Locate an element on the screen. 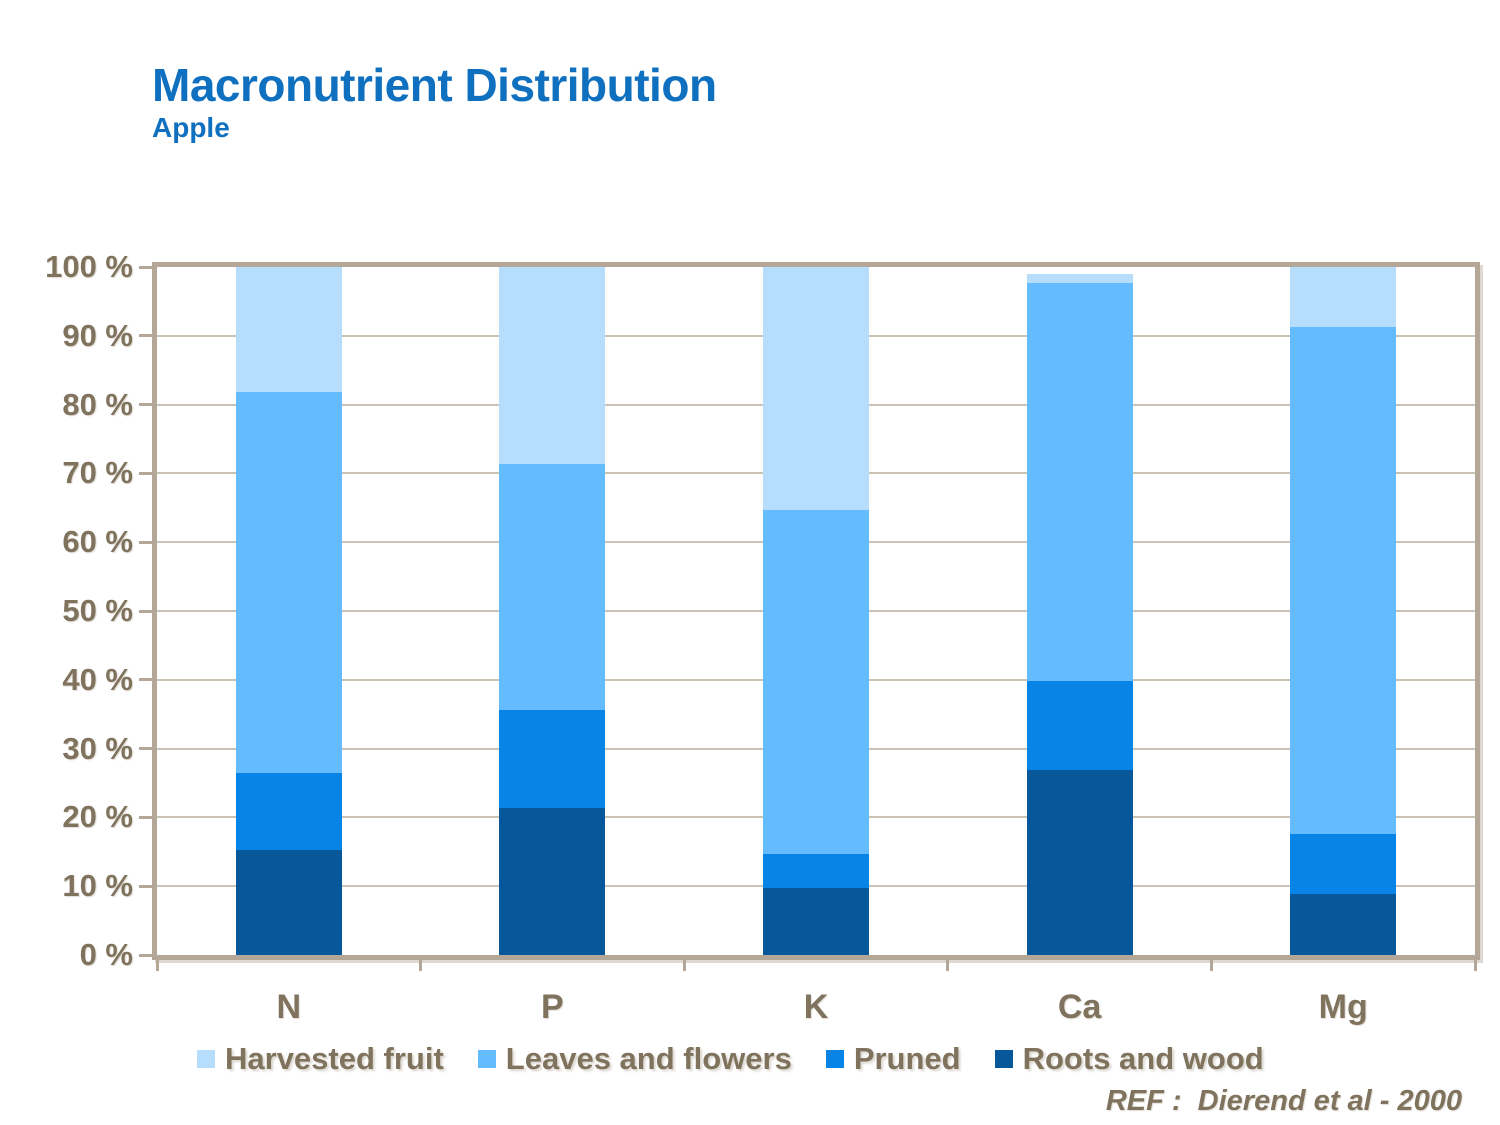  bar-segment-Mg-harvested-fruit is located at coordinates (1343, 297).